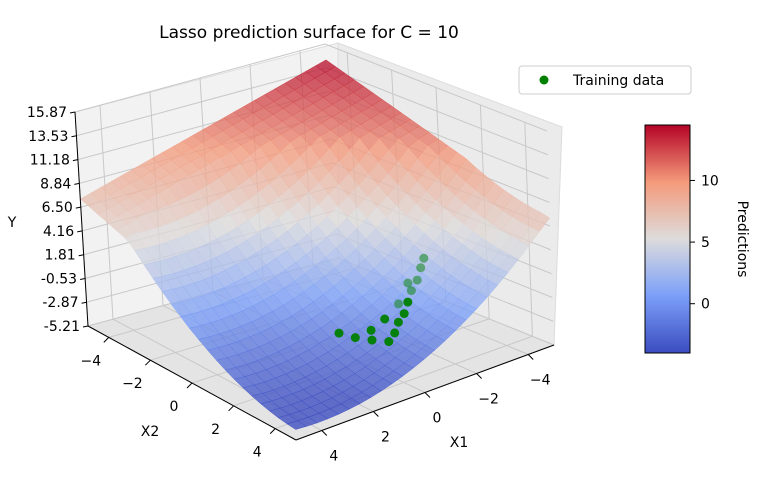  Describe the element at coordinates (667, 239) in the screenshot. I see `colorbar-gradient` at that location.